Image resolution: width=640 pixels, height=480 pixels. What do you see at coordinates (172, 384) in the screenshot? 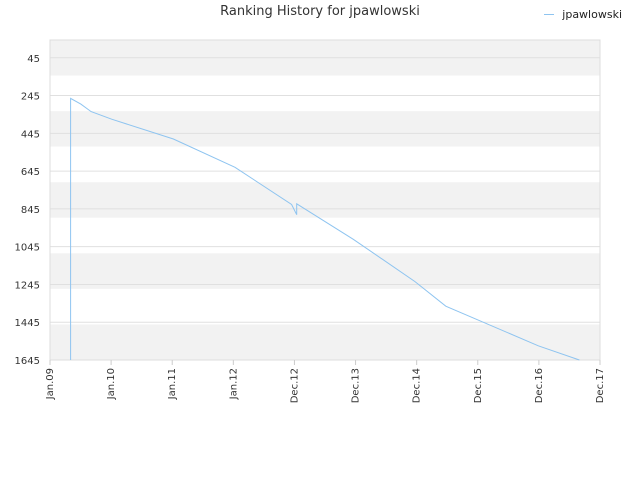
I see `x-tick-label: Jan.11` at bounding box center [172, 384].